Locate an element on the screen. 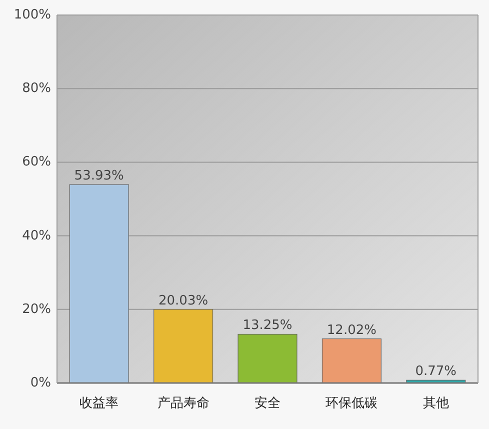  y-tick-label: 80% is located at coordinates (36, 88).